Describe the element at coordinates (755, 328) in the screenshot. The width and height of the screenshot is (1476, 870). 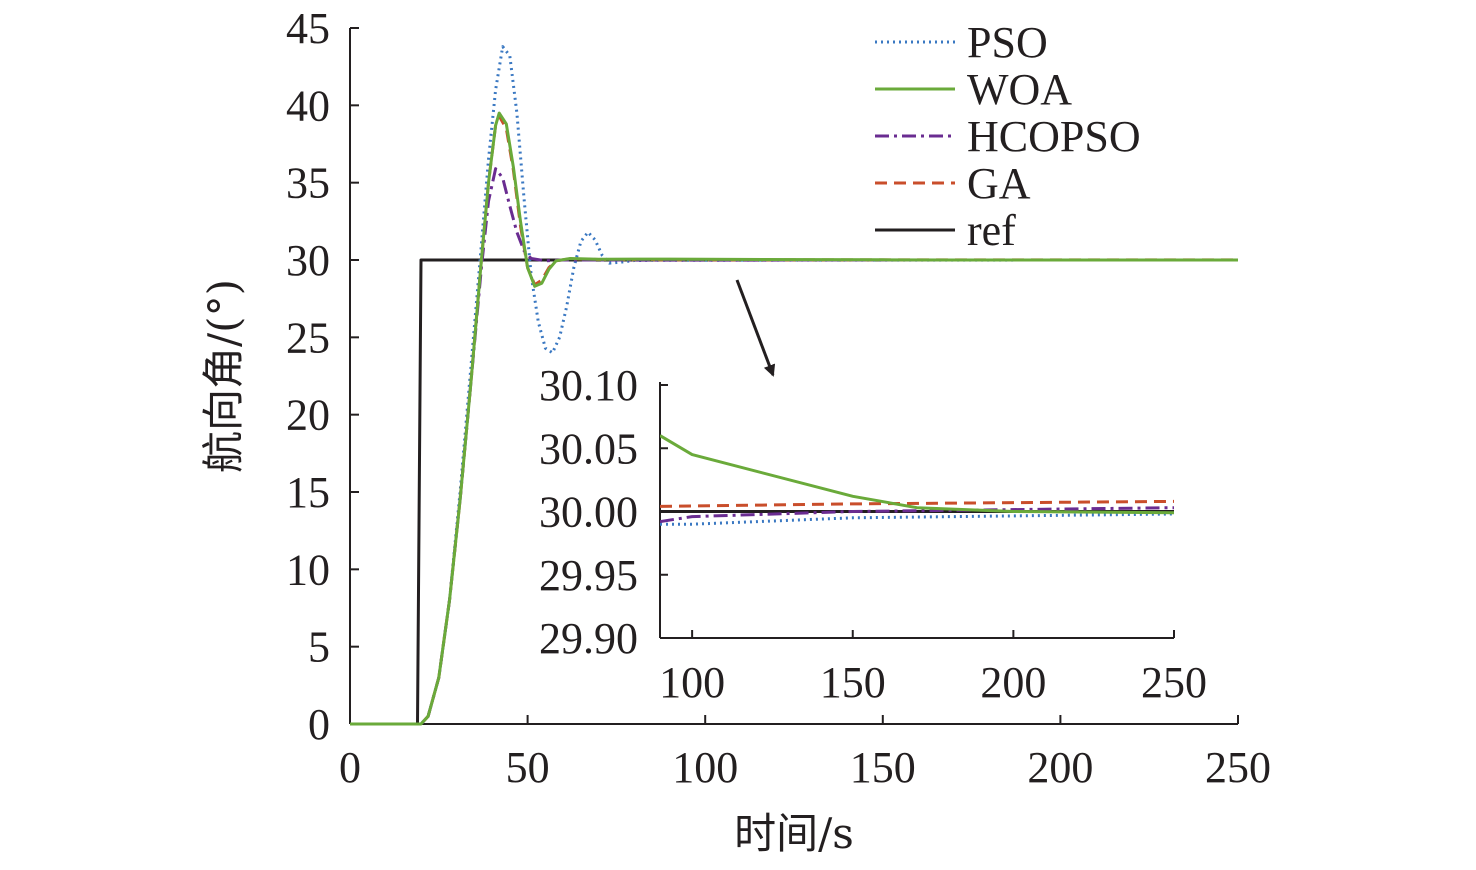
I see `zoom-arrow` at that location.